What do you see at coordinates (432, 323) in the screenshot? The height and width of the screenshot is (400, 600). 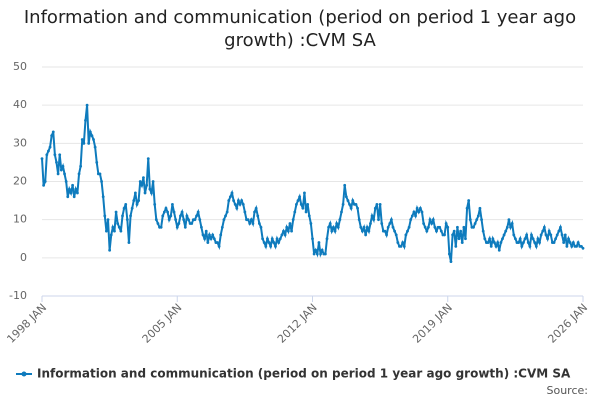 I see `x-tick-label: 2019 JAN` at bounding box center [432, 323].